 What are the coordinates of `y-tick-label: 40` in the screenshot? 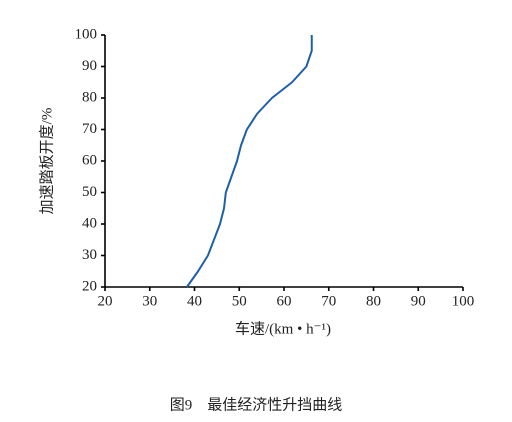 It's located at (89, 223).